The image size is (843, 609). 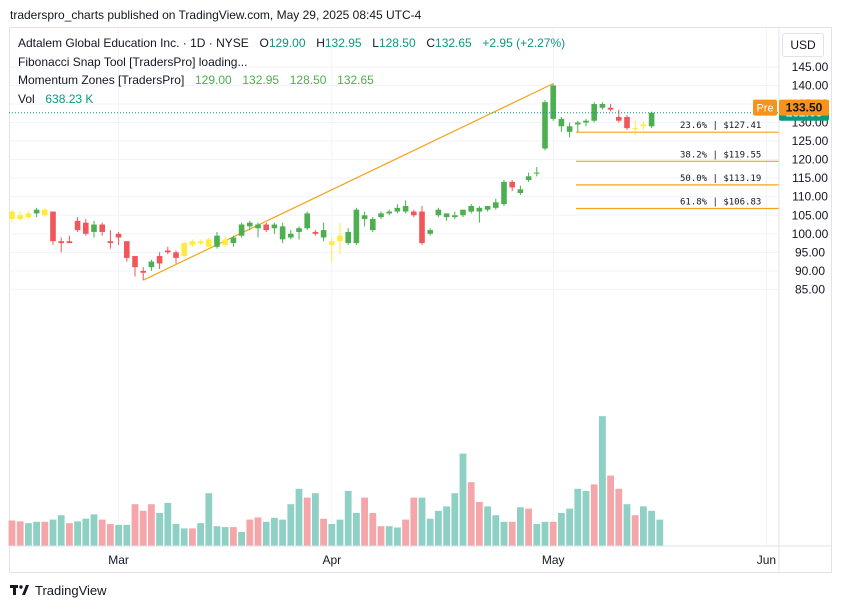 I want to click on time-tick-label: Mar, so click(x=118, y=560).